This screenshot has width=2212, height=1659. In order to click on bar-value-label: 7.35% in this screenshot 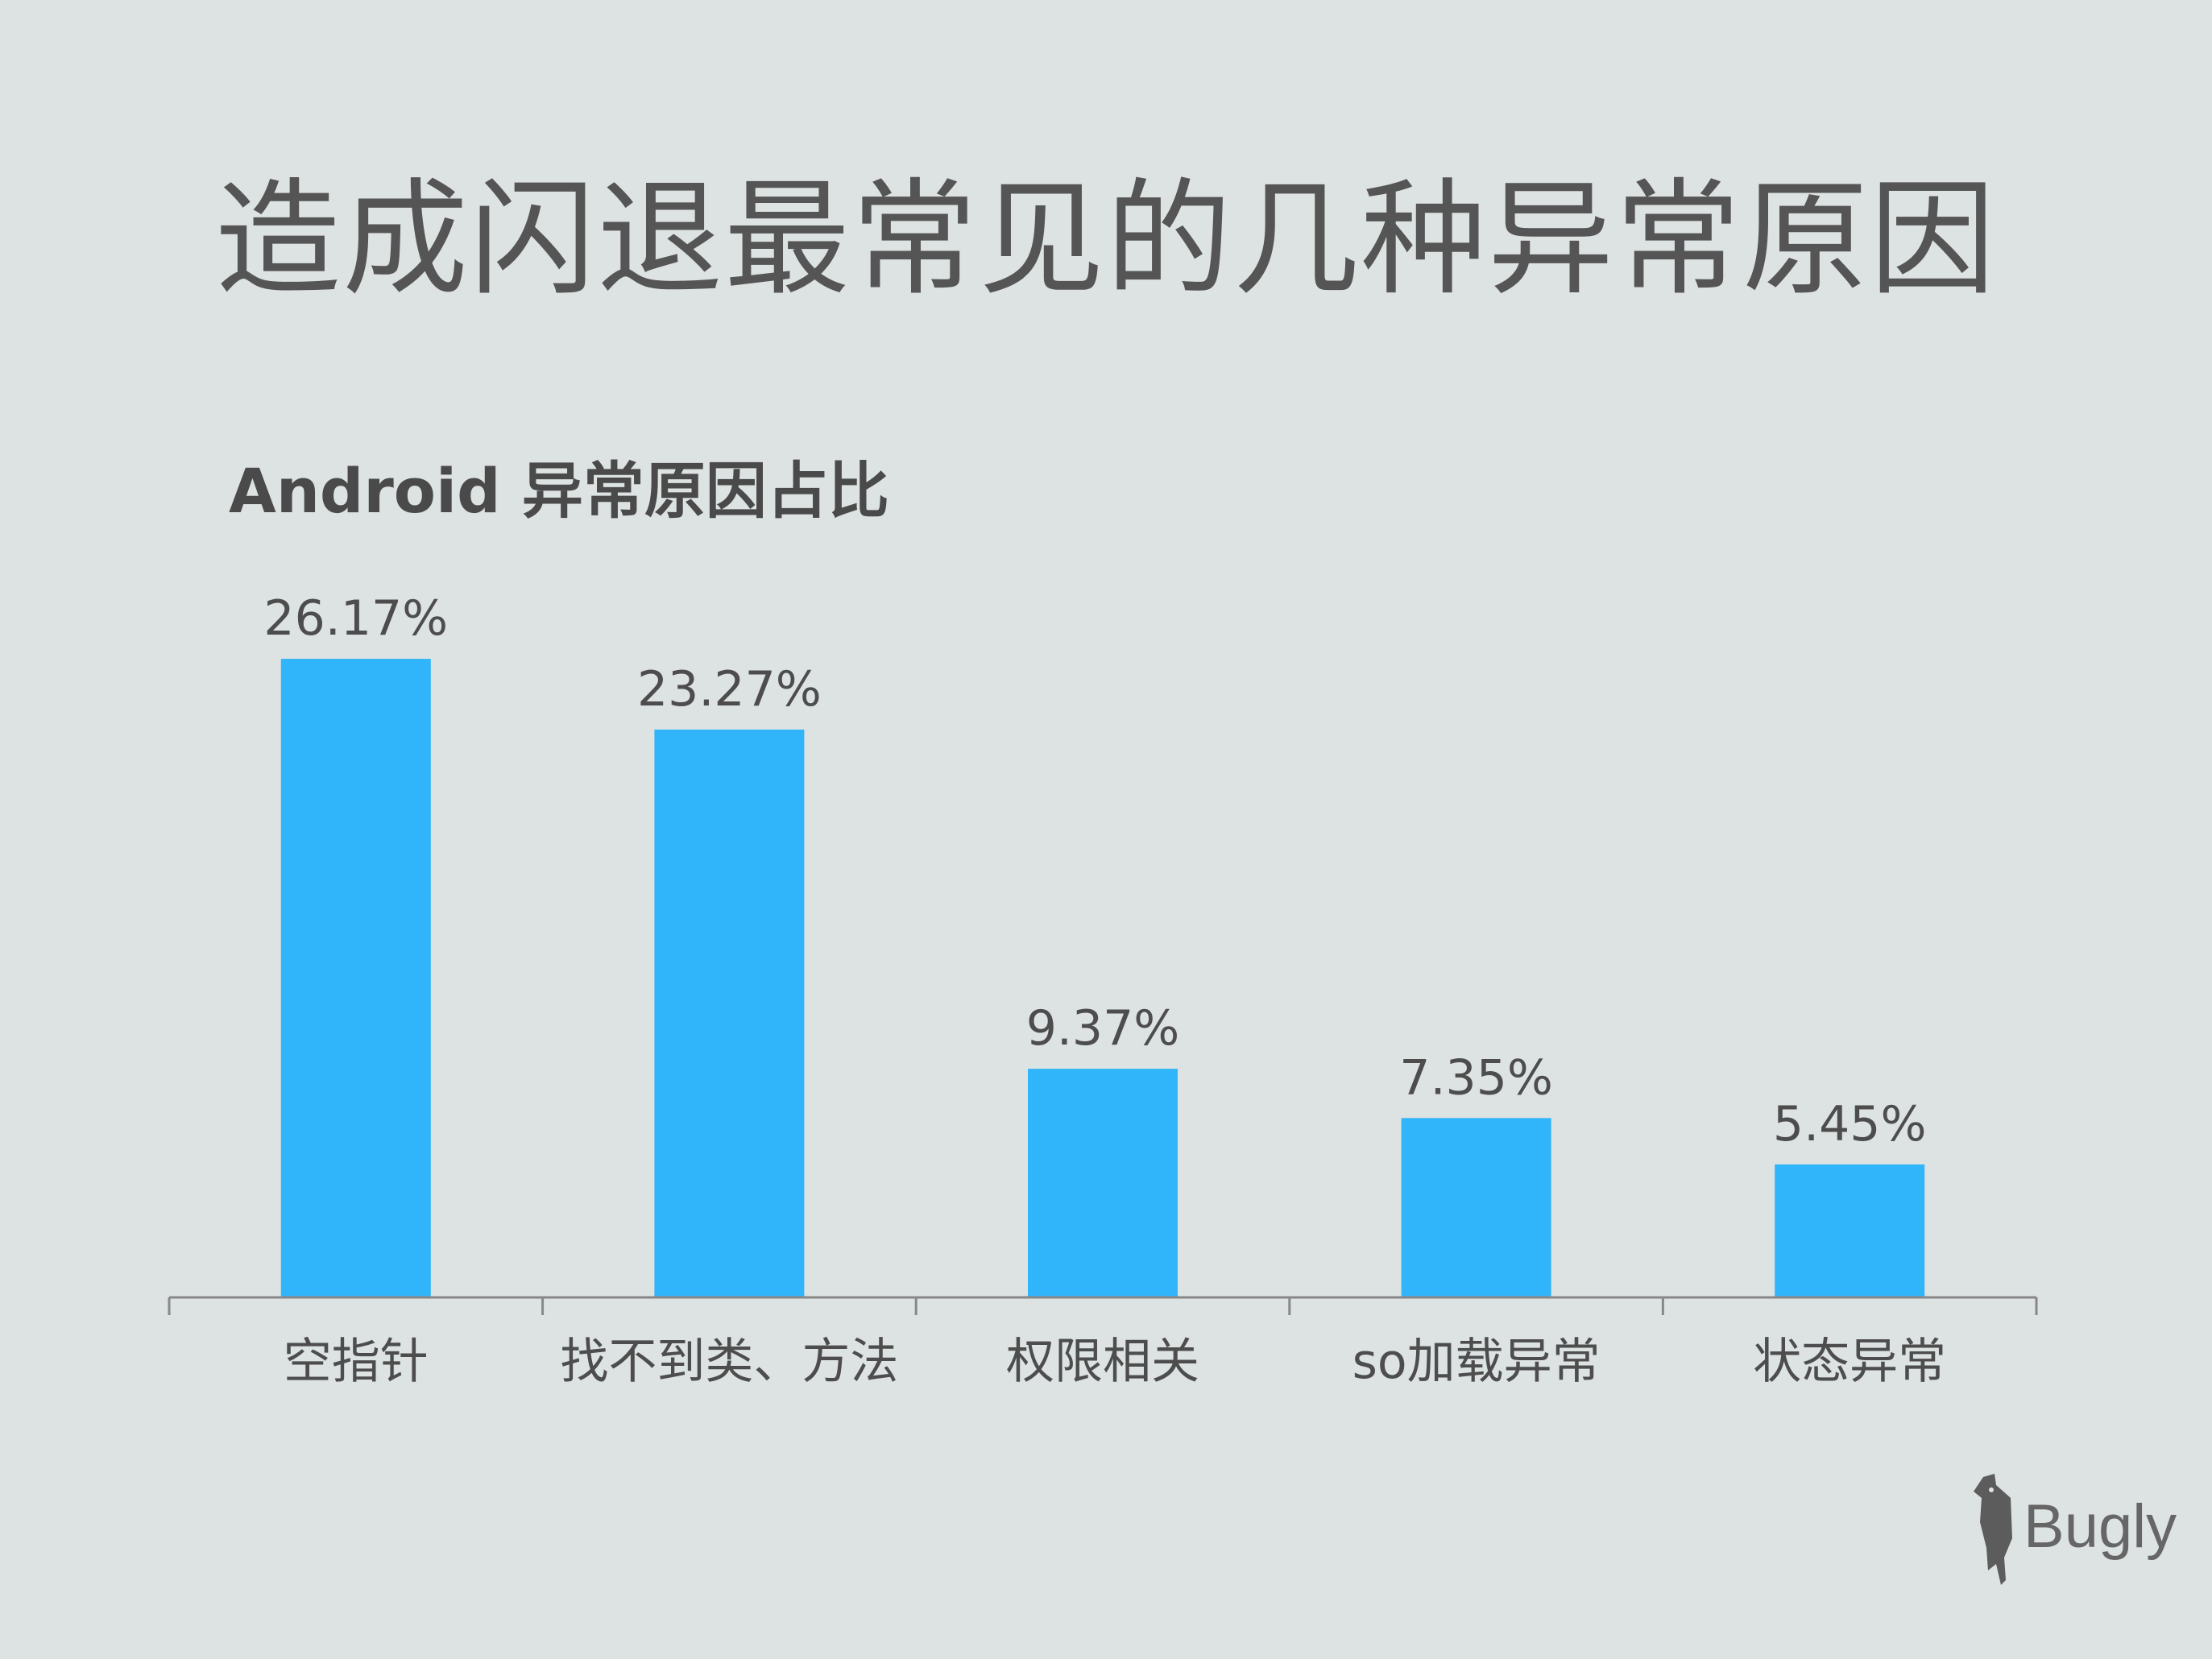, I will do `click(1476, 1077)`.